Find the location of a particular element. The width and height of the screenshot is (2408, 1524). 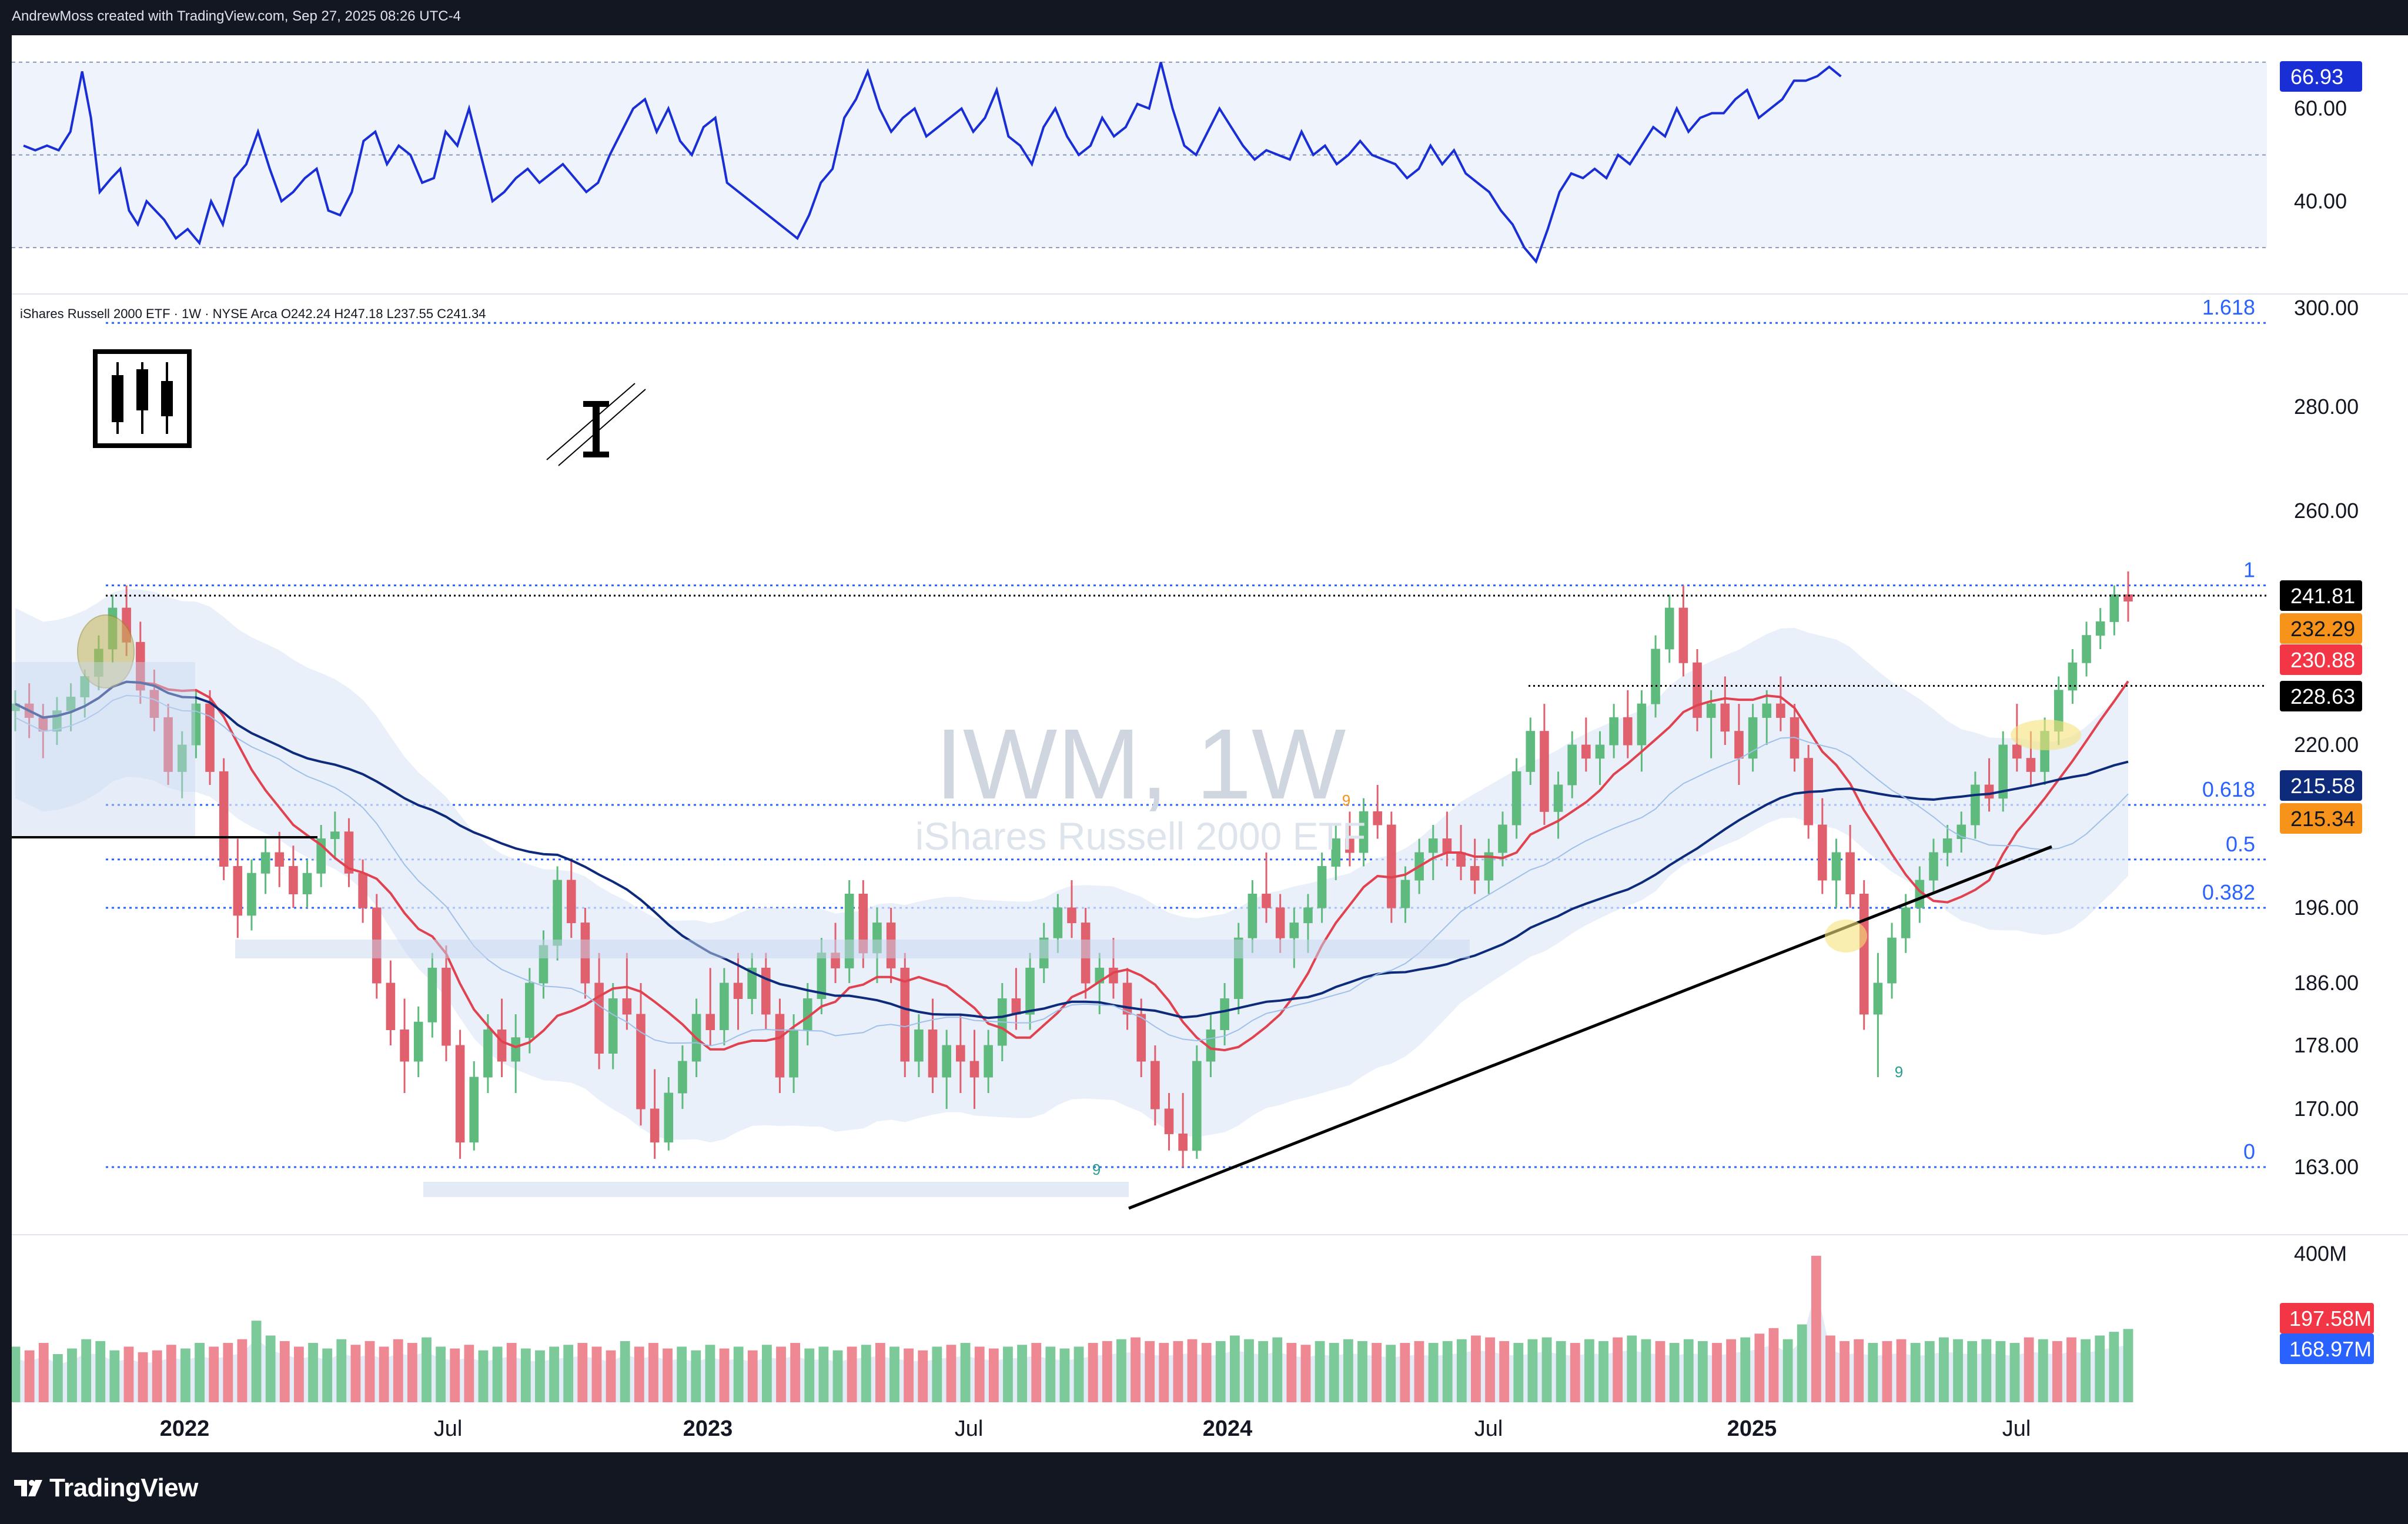

price-tick-label: 220.00 is located at coordinates (2326, 745).